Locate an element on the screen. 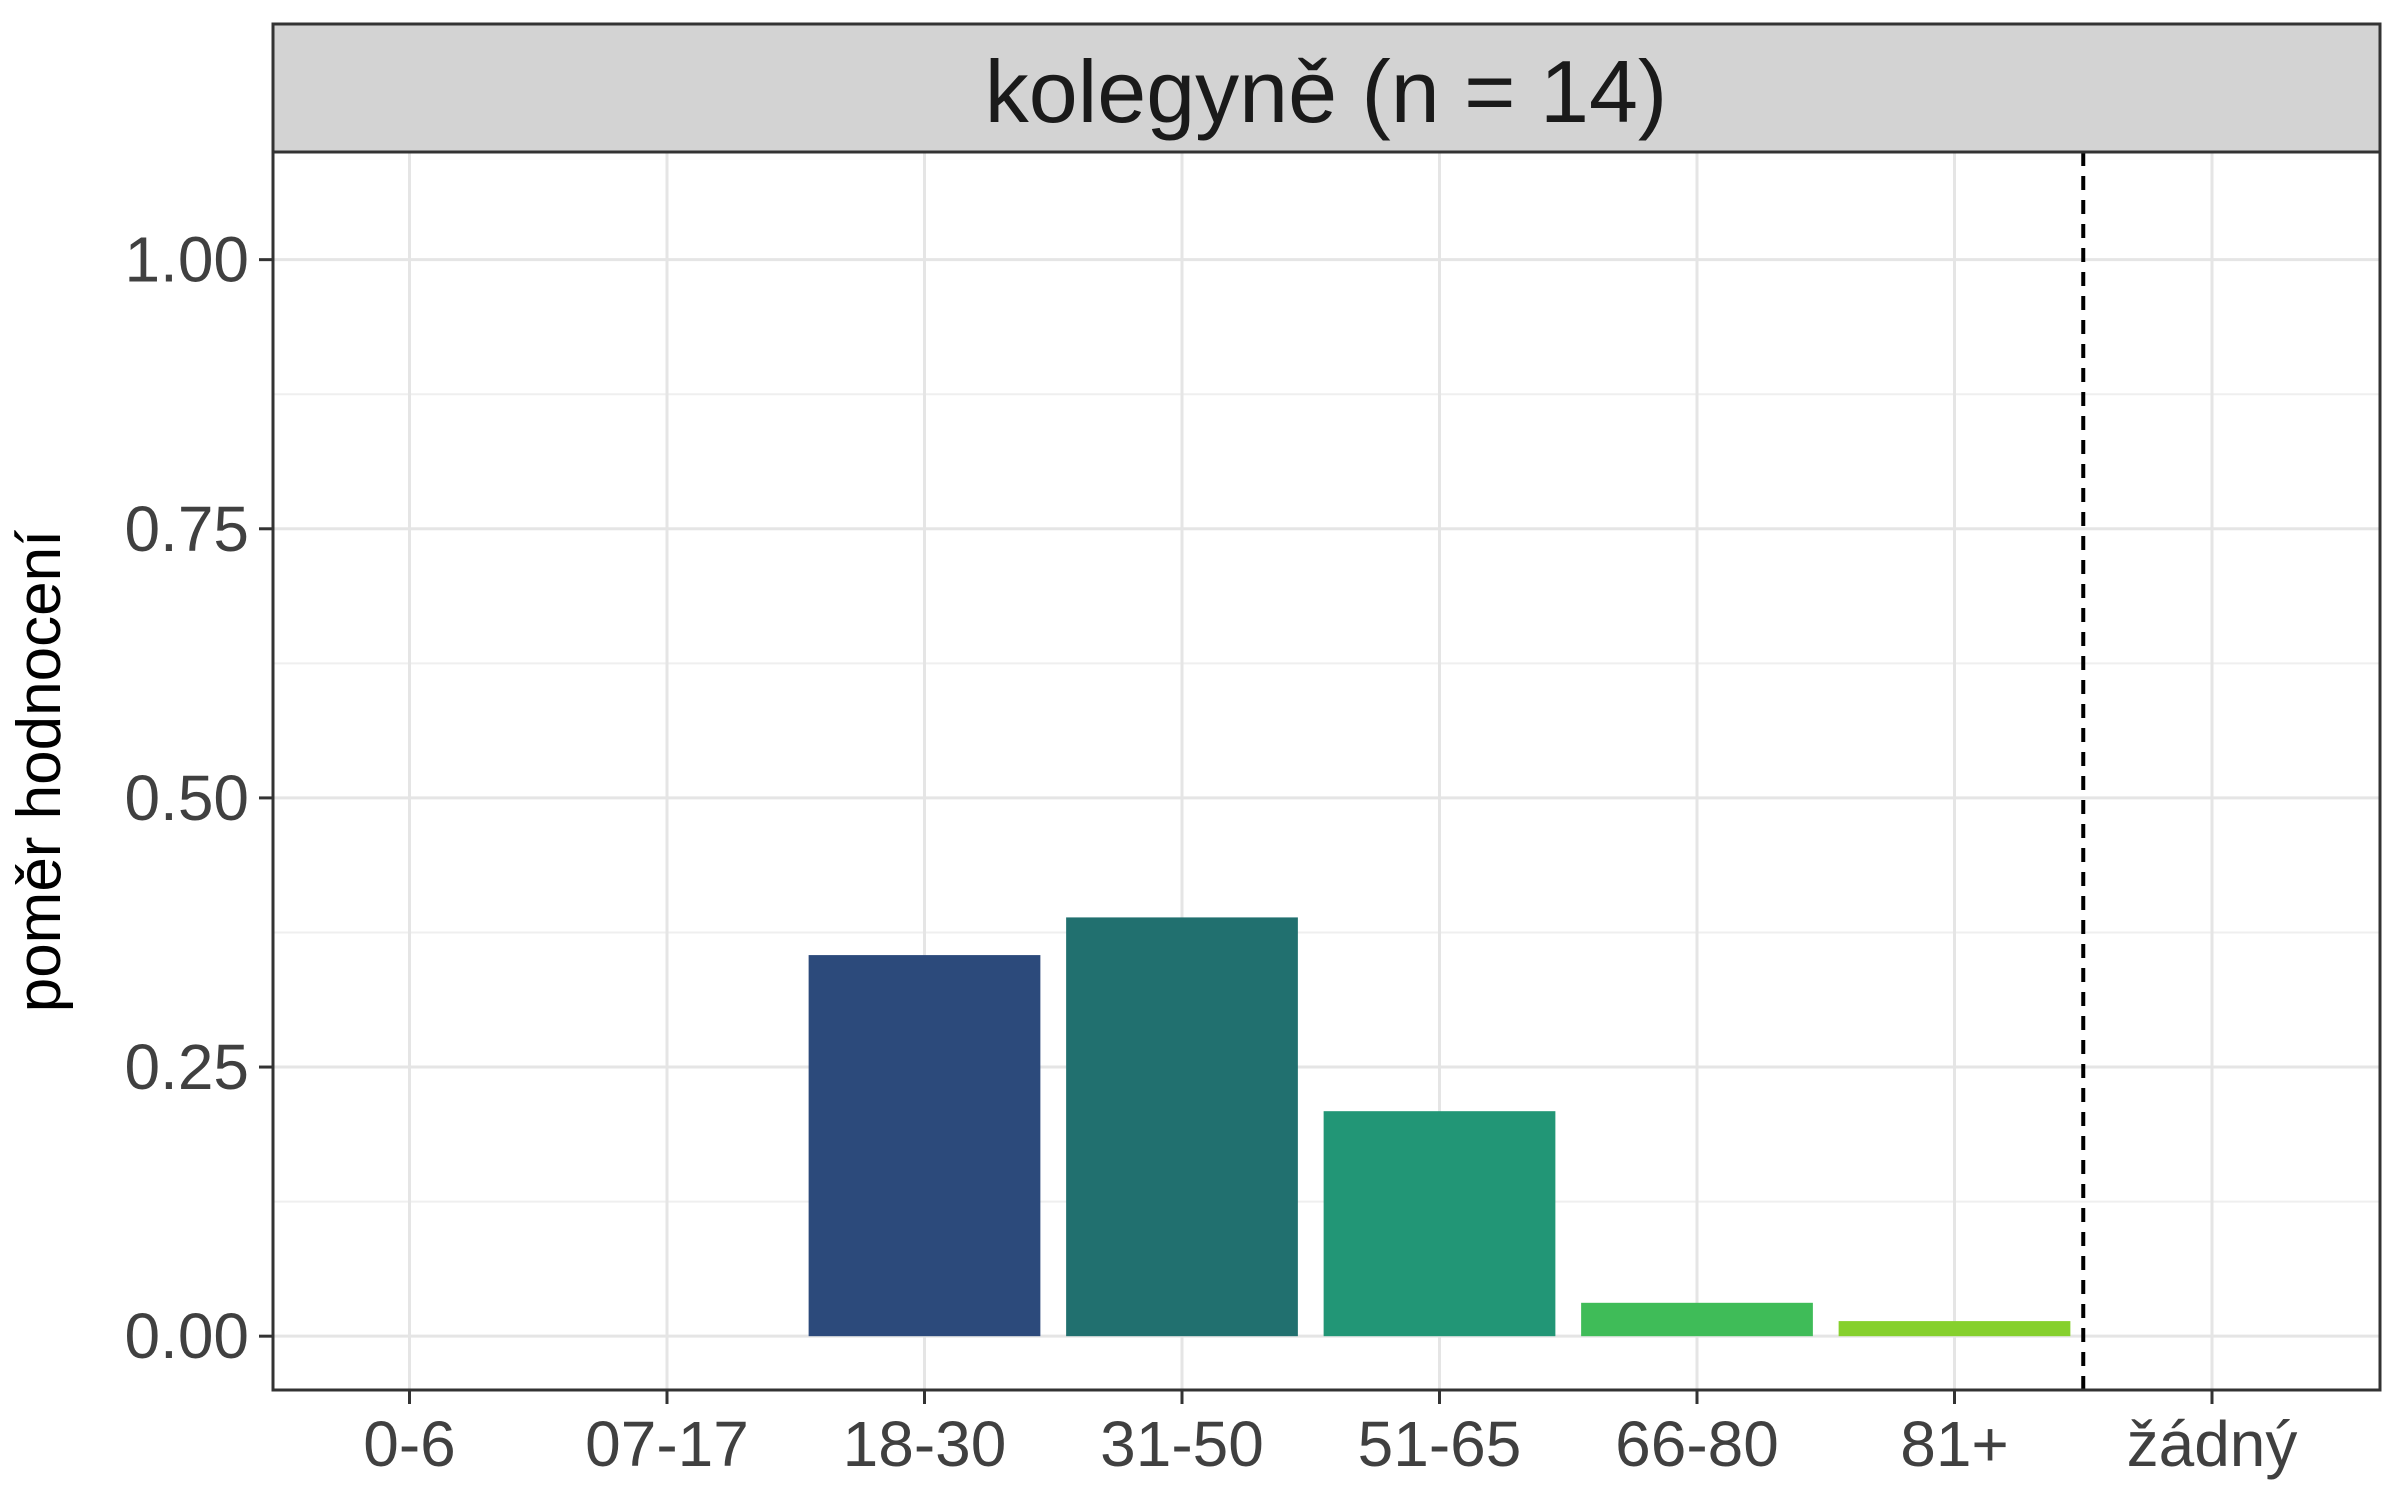 This screenshot has width=2400, height=1500. y-tick-label: 0.25 is located at coordinates (186, 1067).